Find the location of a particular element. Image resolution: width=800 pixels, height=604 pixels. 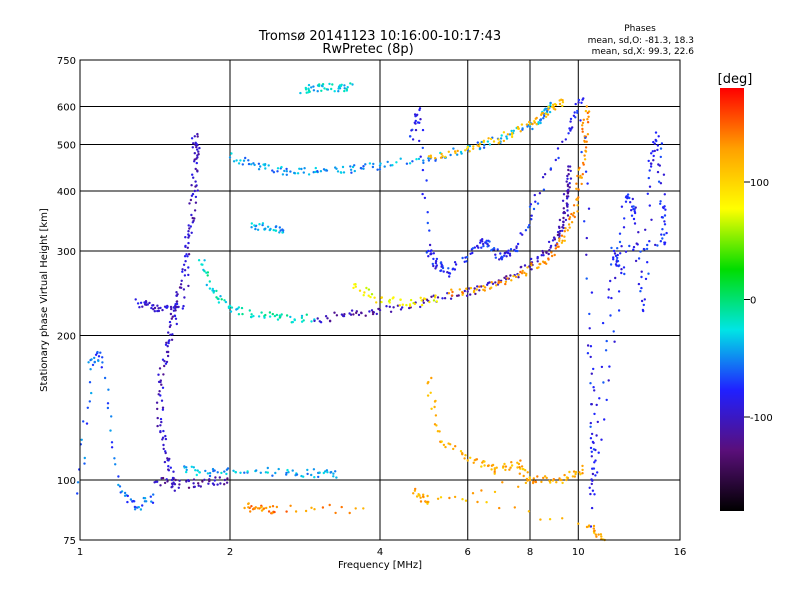

x-tick-label: 10 is located at coordinates (578, 552).